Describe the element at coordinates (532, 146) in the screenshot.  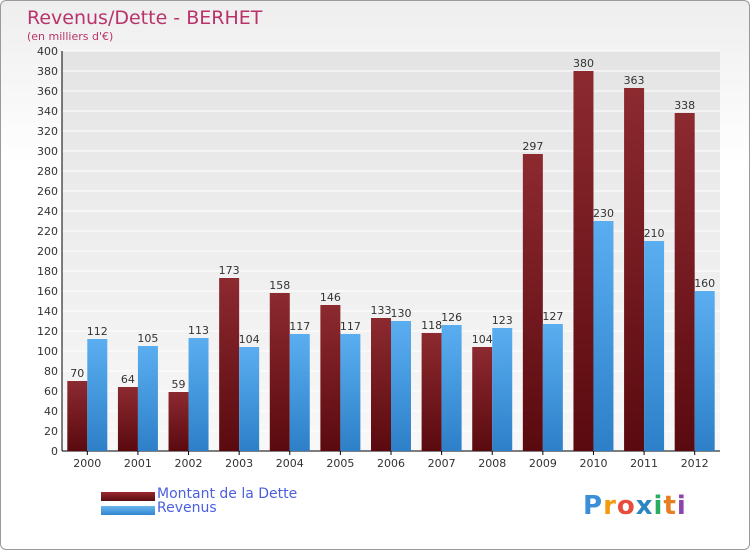
I see `debt-value-label: 297` at that location.